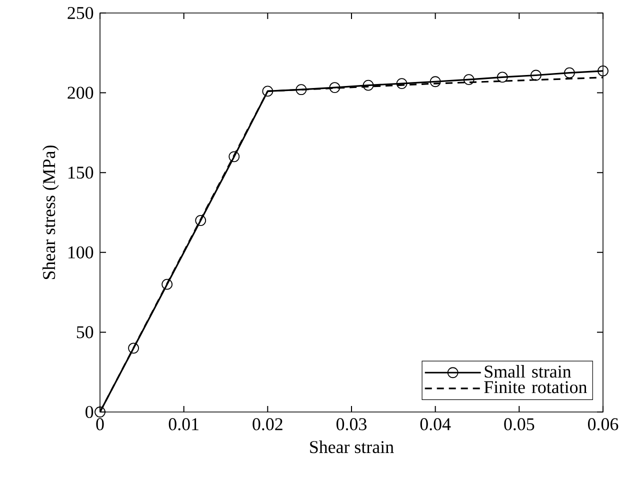 The height and width of the screenshot is (487, 627). What do you see at coordinates (267, 424) in the screenshot?
I see `x-tick-label: 0.02` at bounding box center [267, 424].